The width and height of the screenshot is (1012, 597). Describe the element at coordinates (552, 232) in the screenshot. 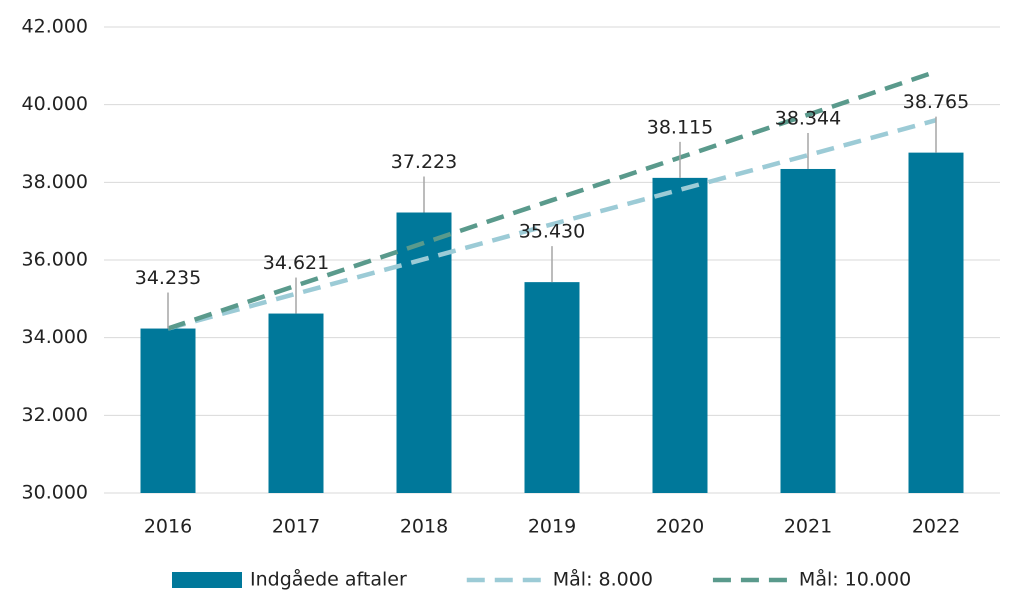

I see `data-label: 35.430` at that location.